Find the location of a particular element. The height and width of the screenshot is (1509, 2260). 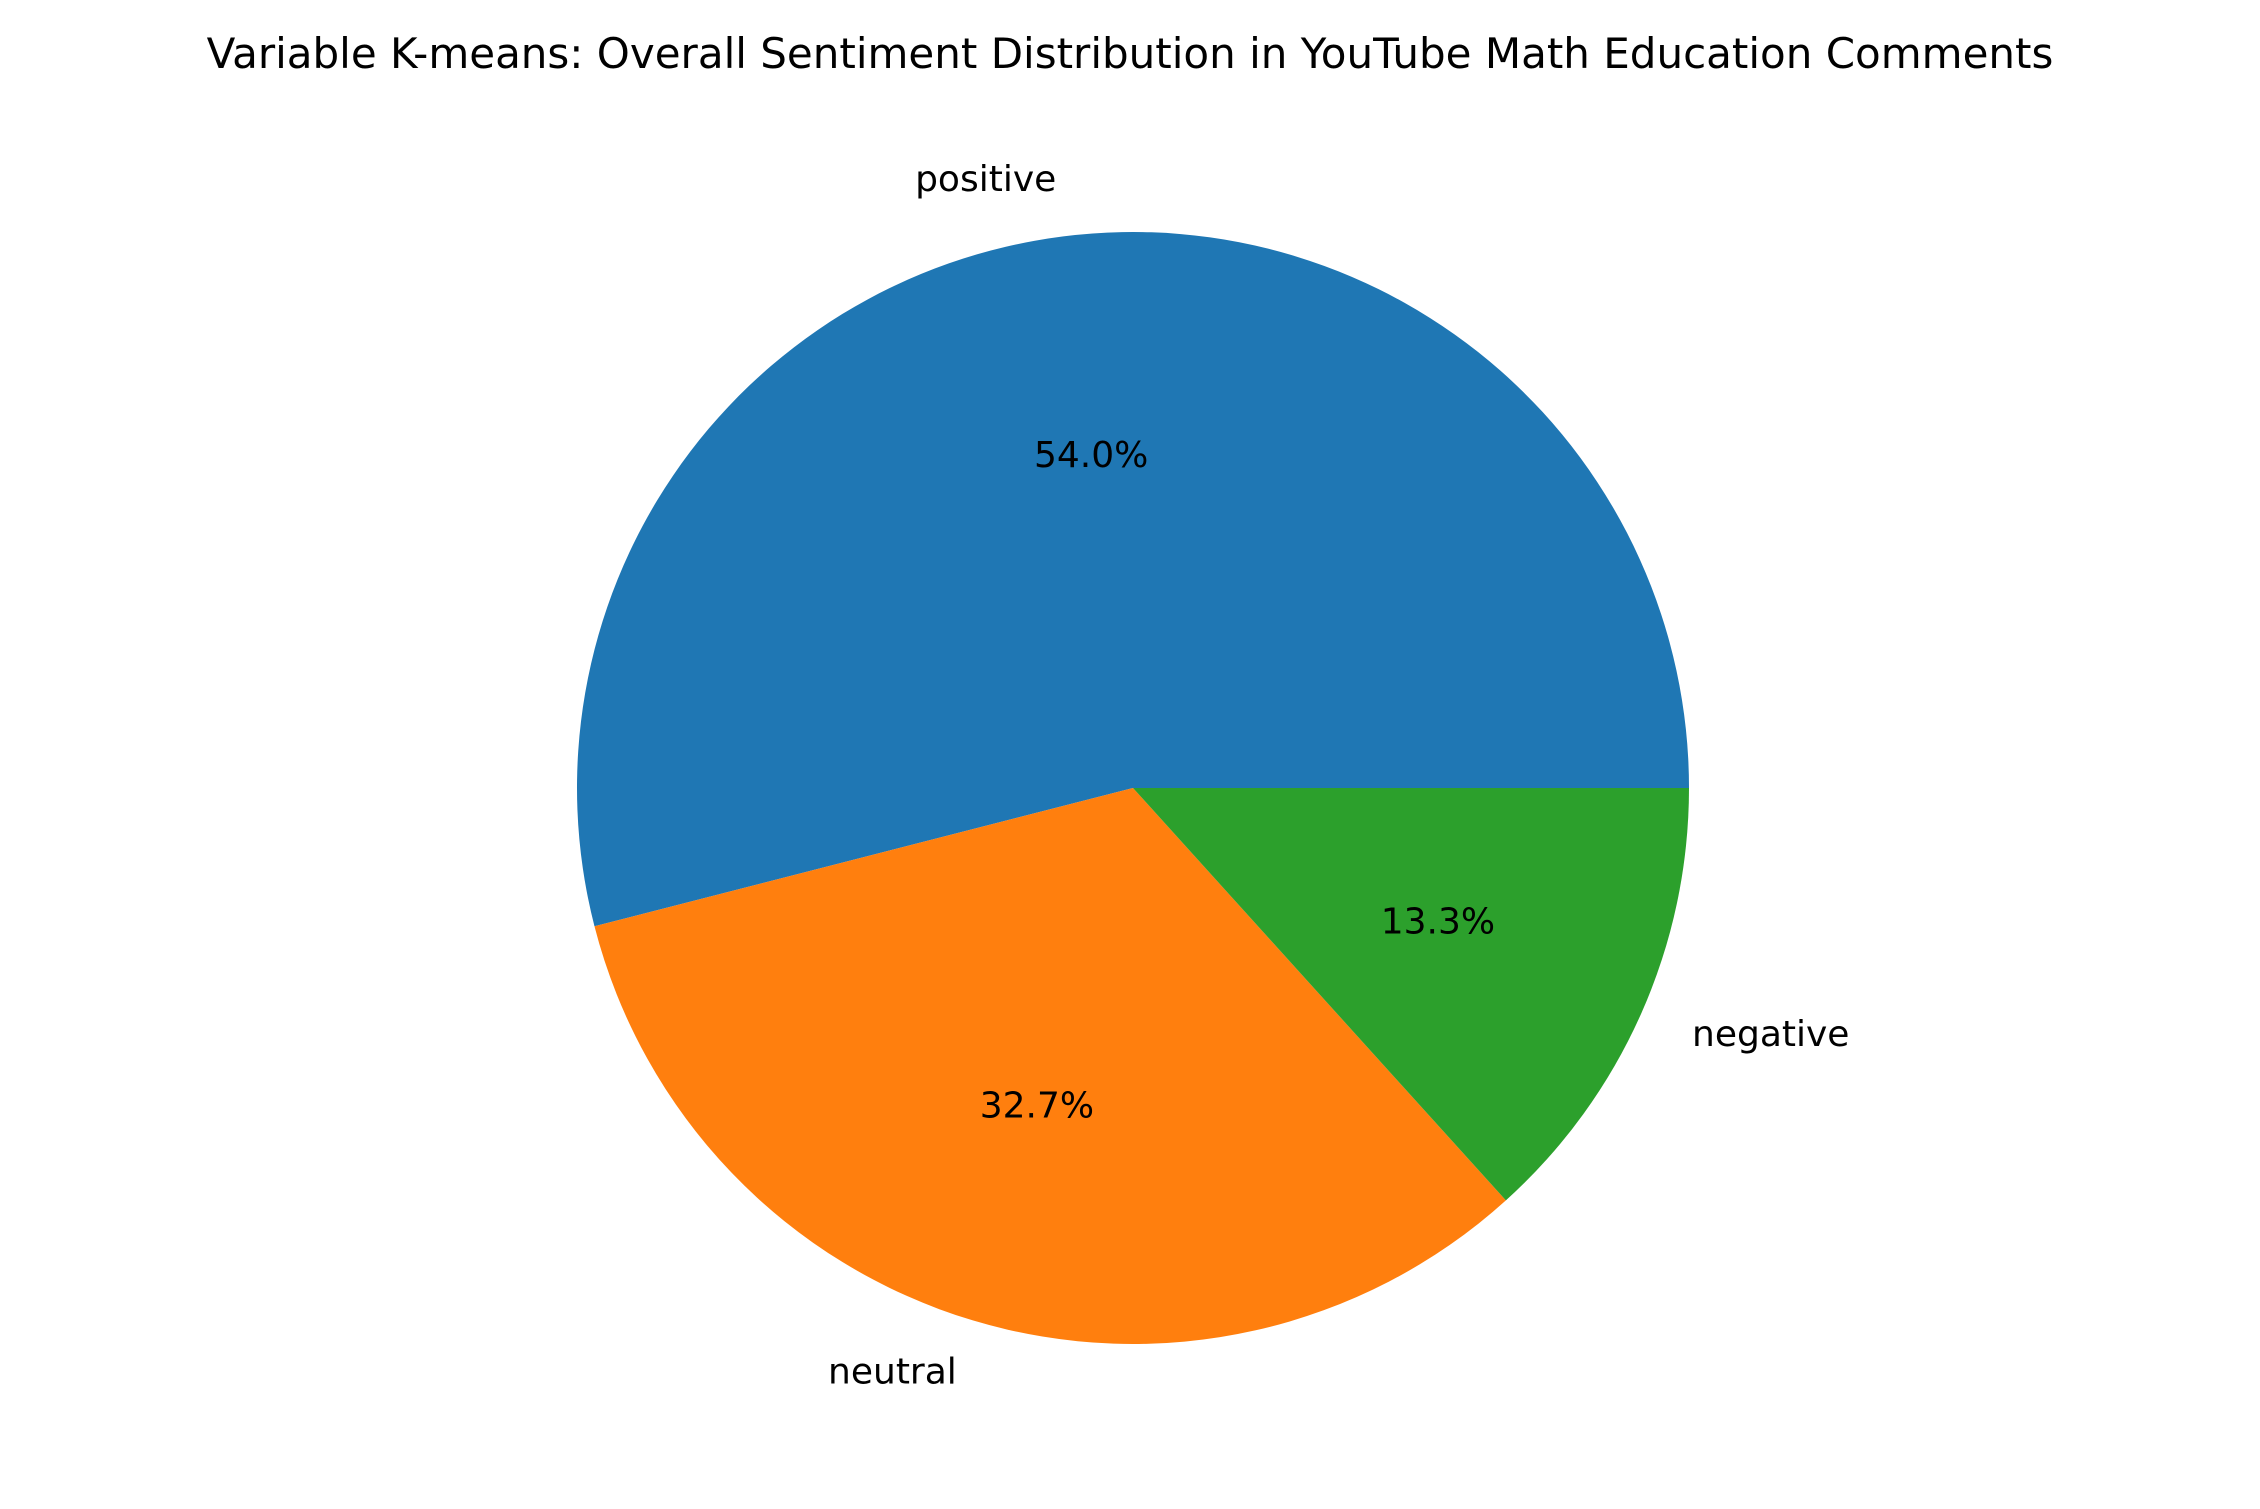

slice-label-positive: positive is located at coordinates (985, 179).